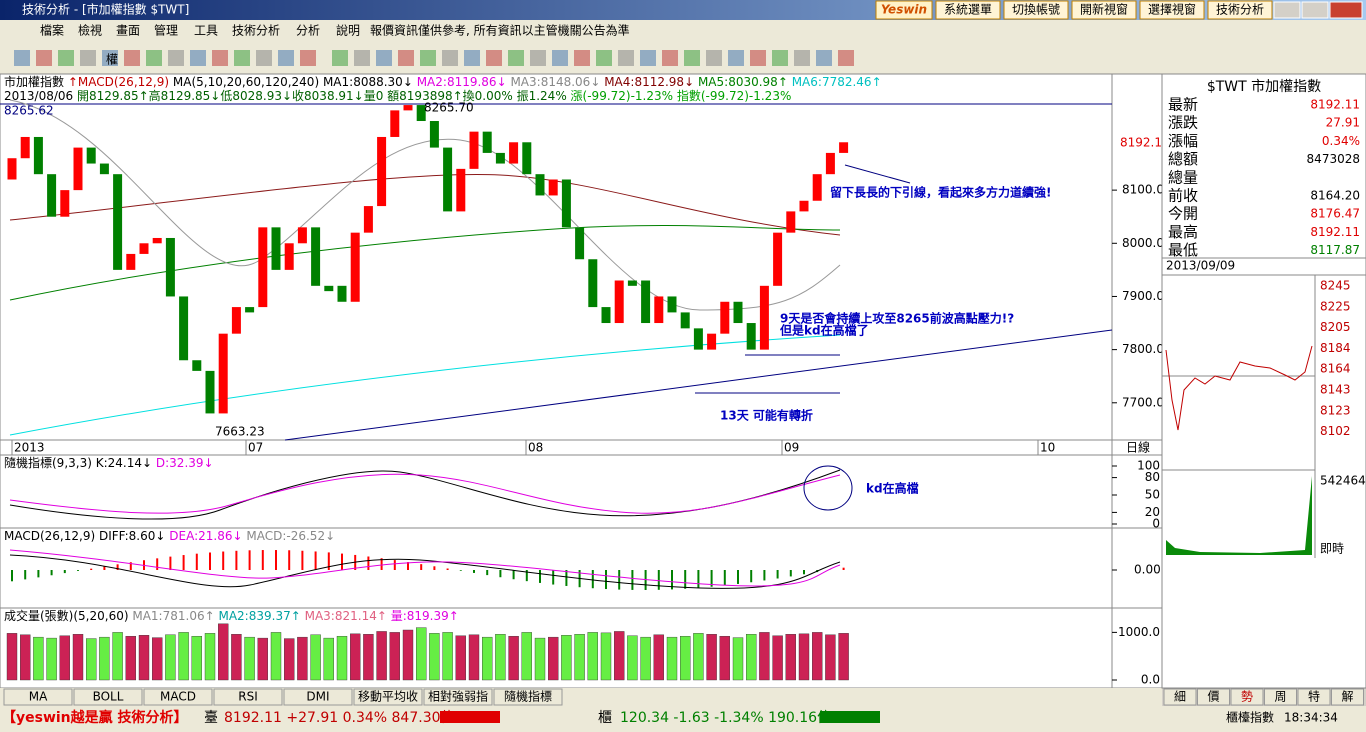  Describe the element at coordinates (29, 448) in the screenshot. I see `x-tick-label: 2013` at that location.